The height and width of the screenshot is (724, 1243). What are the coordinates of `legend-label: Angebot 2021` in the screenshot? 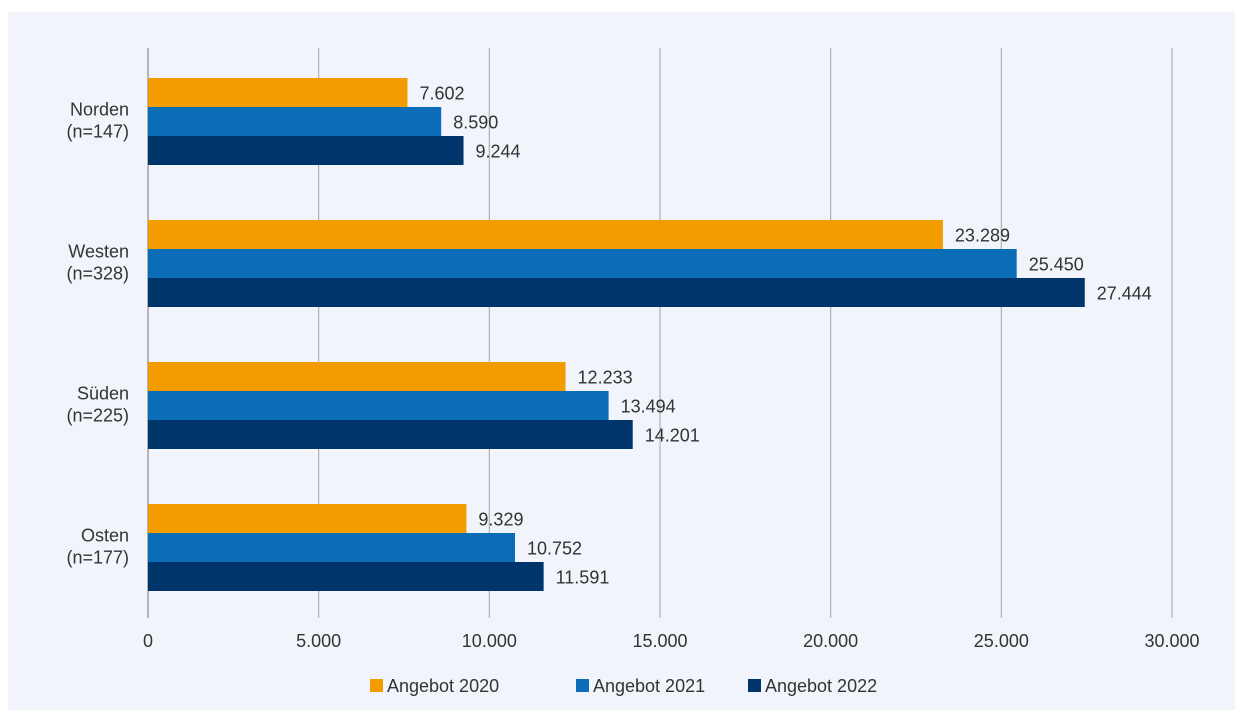 It's located at (649, 686).